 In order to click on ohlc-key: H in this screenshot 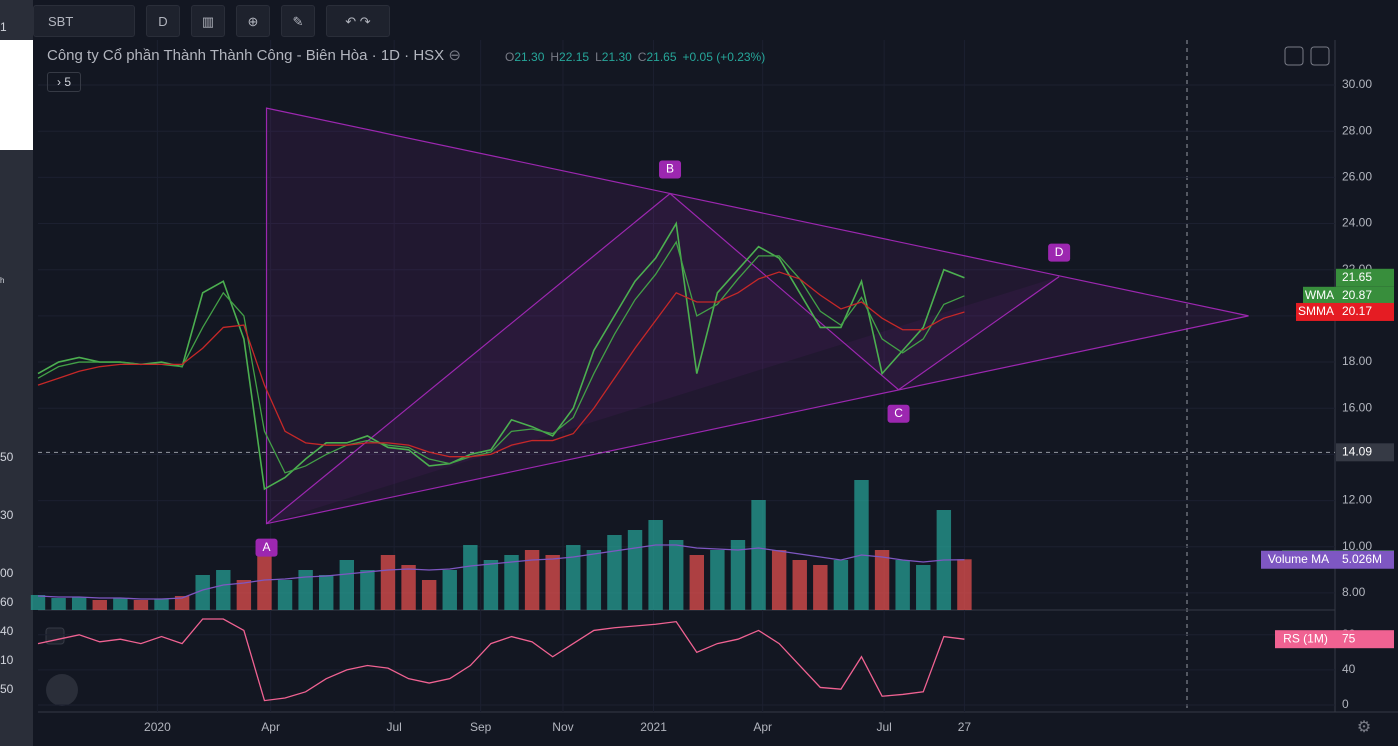, I will do `click(555, 57)`.